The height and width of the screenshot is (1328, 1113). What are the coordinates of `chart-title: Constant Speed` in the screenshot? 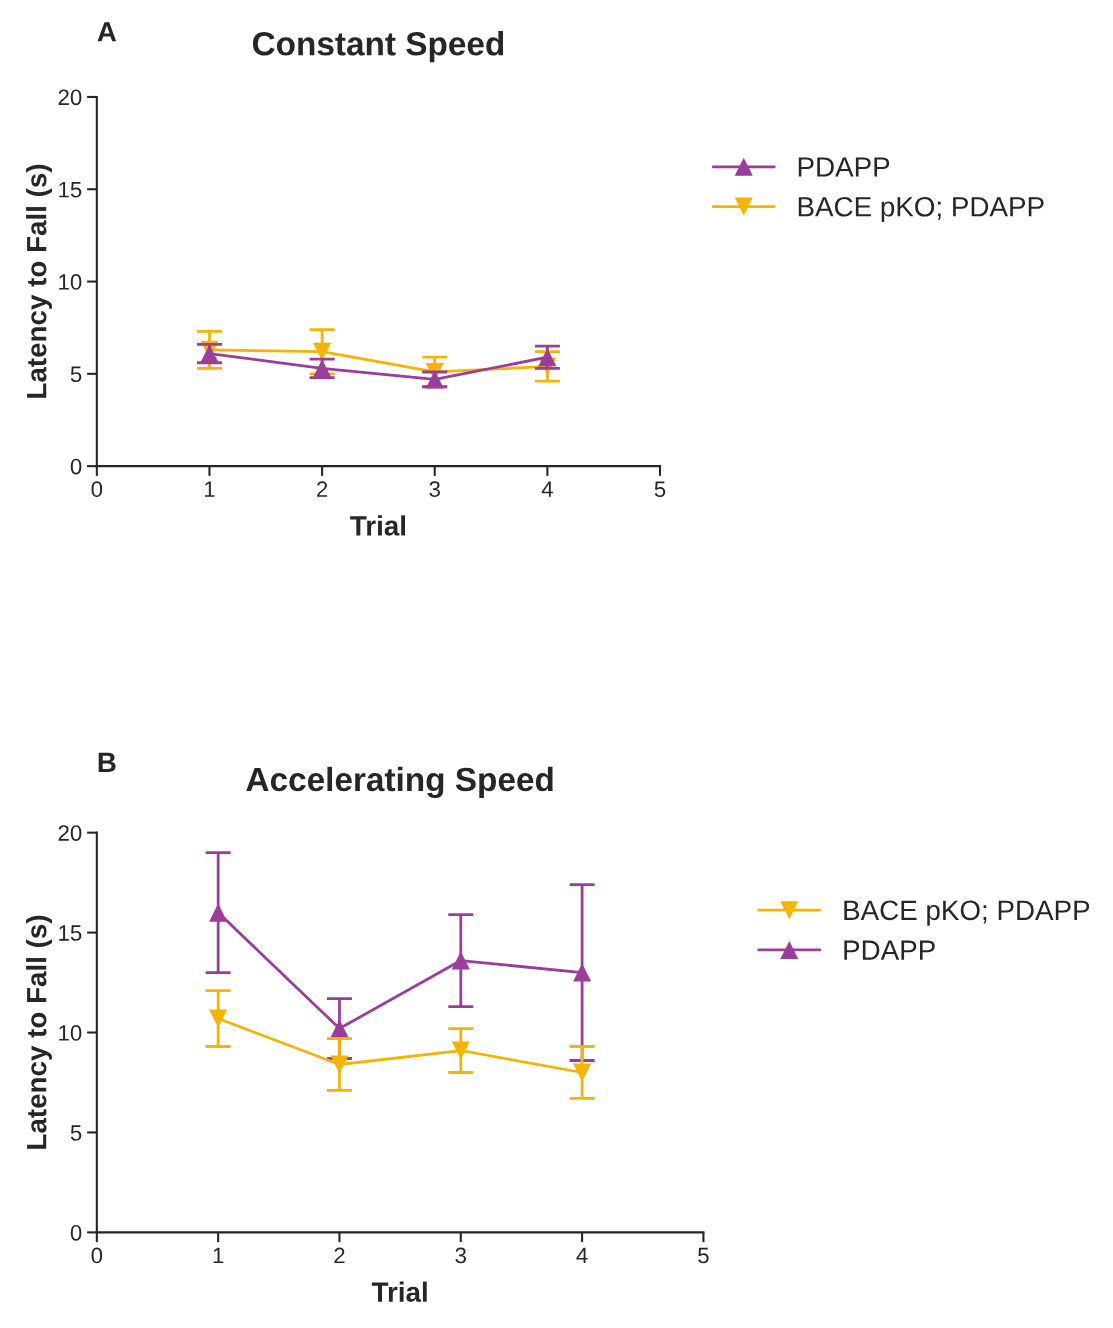 It's located at (378, 47).